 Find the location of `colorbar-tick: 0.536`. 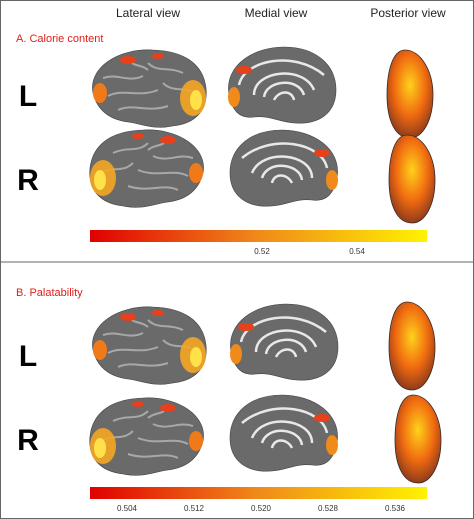

colorbar-tick: 0.536 is located at coordinates (395, 508).